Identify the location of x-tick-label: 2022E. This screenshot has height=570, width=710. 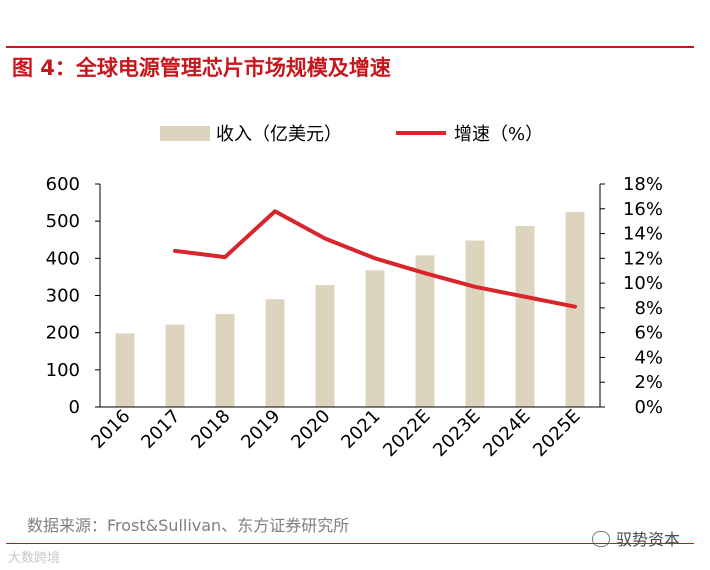
(406, 433).